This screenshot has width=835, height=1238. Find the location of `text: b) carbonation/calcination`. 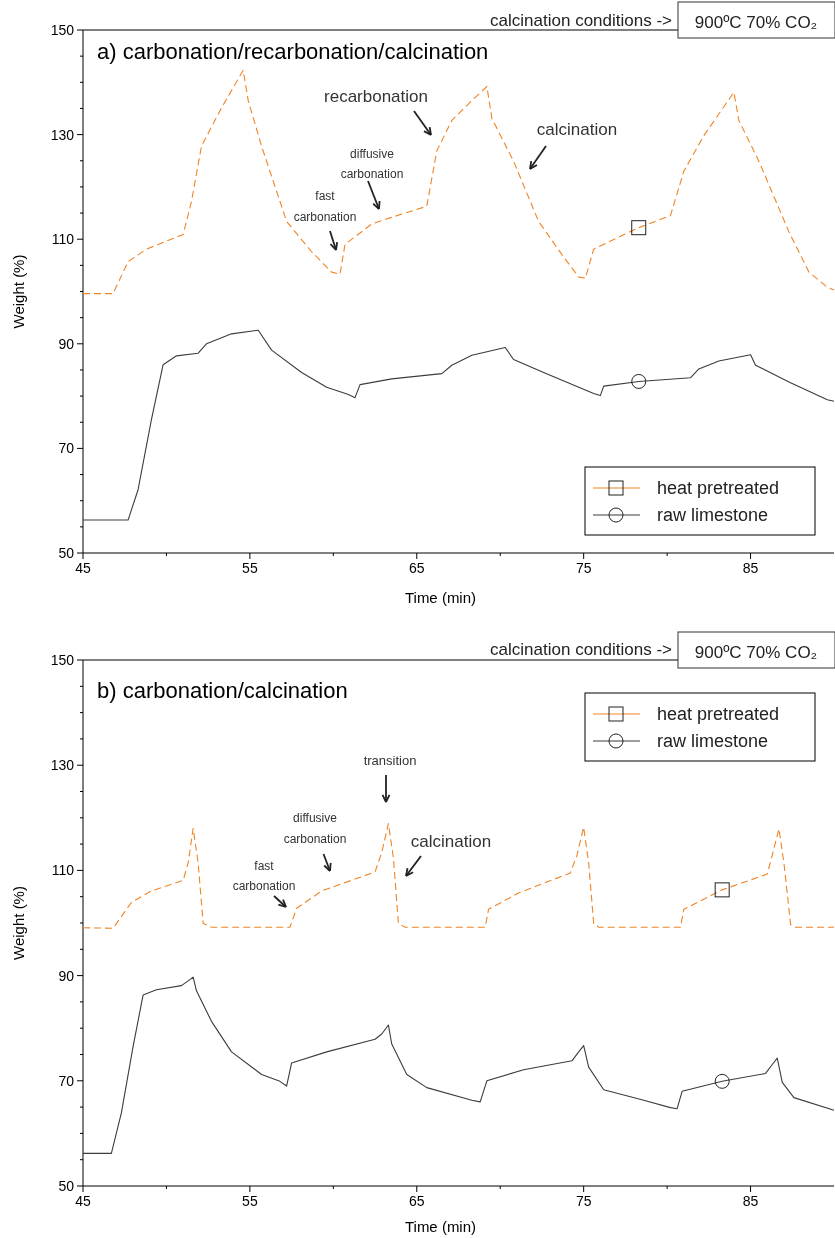

text: b) carbonation/calcination is located at coordinates (222, 690).